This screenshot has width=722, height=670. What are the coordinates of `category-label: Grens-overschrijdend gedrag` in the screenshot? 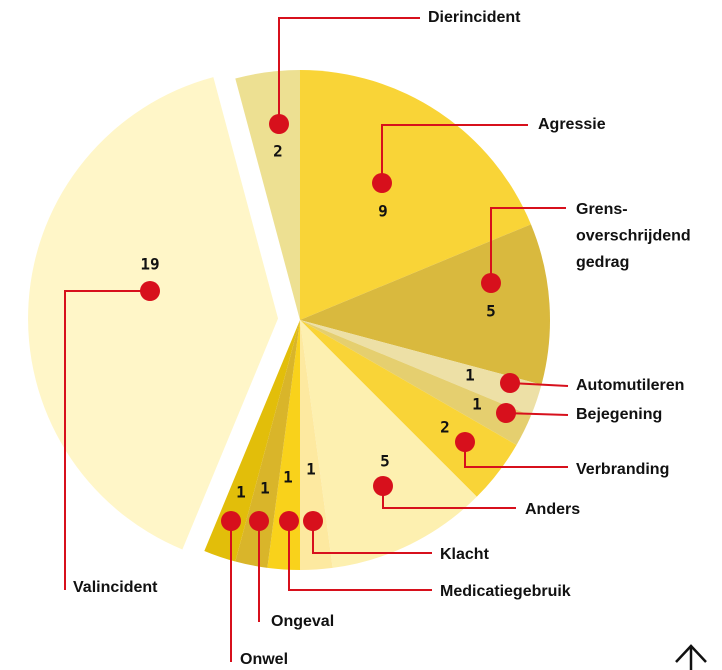 It's located at (633, 236).